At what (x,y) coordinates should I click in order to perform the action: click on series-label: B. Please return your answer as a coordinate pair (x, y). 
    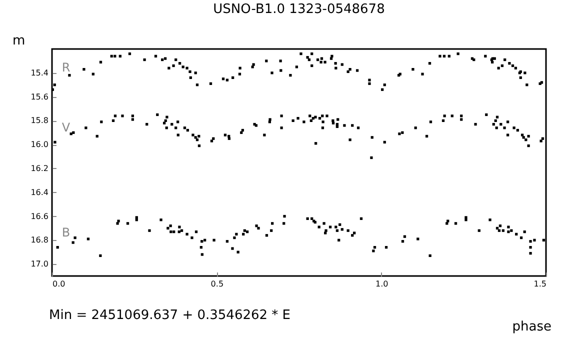
    Looking at the image, I should click on (66, 233).